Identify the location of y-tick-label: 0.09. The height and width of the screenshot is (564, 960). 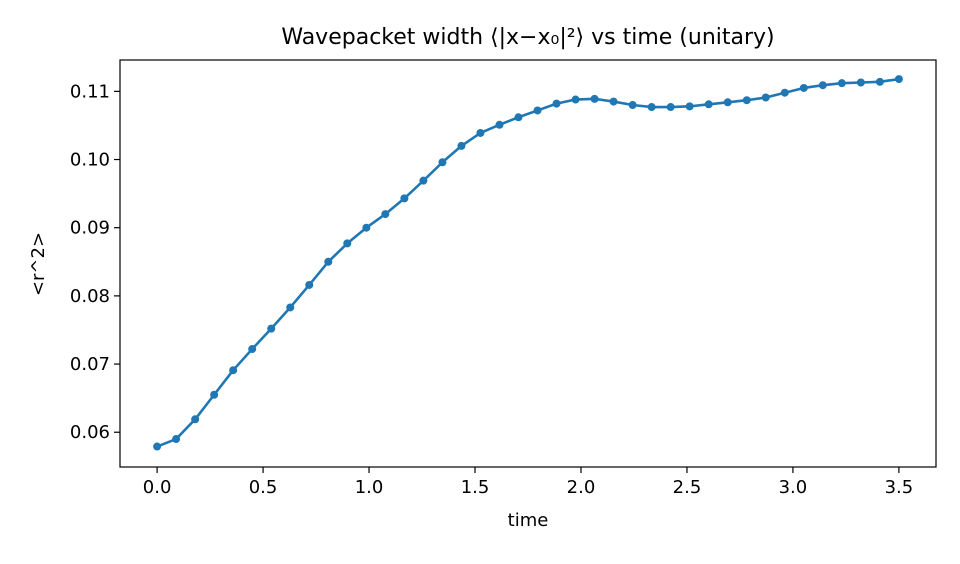
(90, 228).